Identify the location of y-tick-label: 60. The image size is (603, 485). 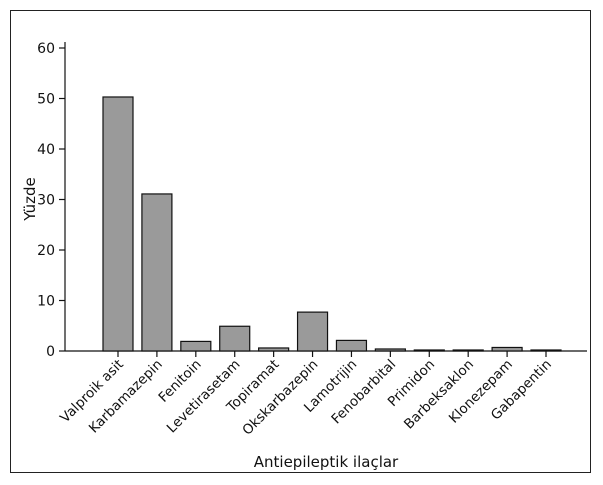
(46, 49).